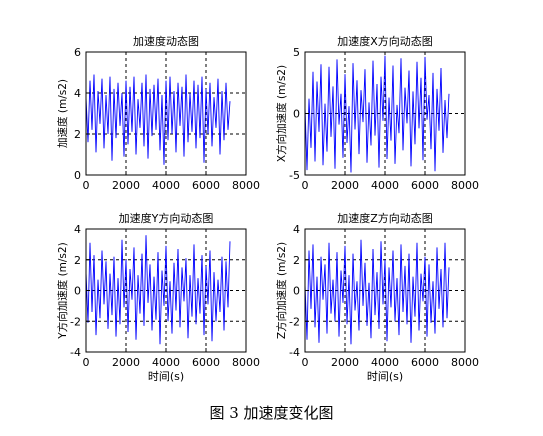  I want to click on figure-caption: 图 3 加速度变化图, so click(271, 413).